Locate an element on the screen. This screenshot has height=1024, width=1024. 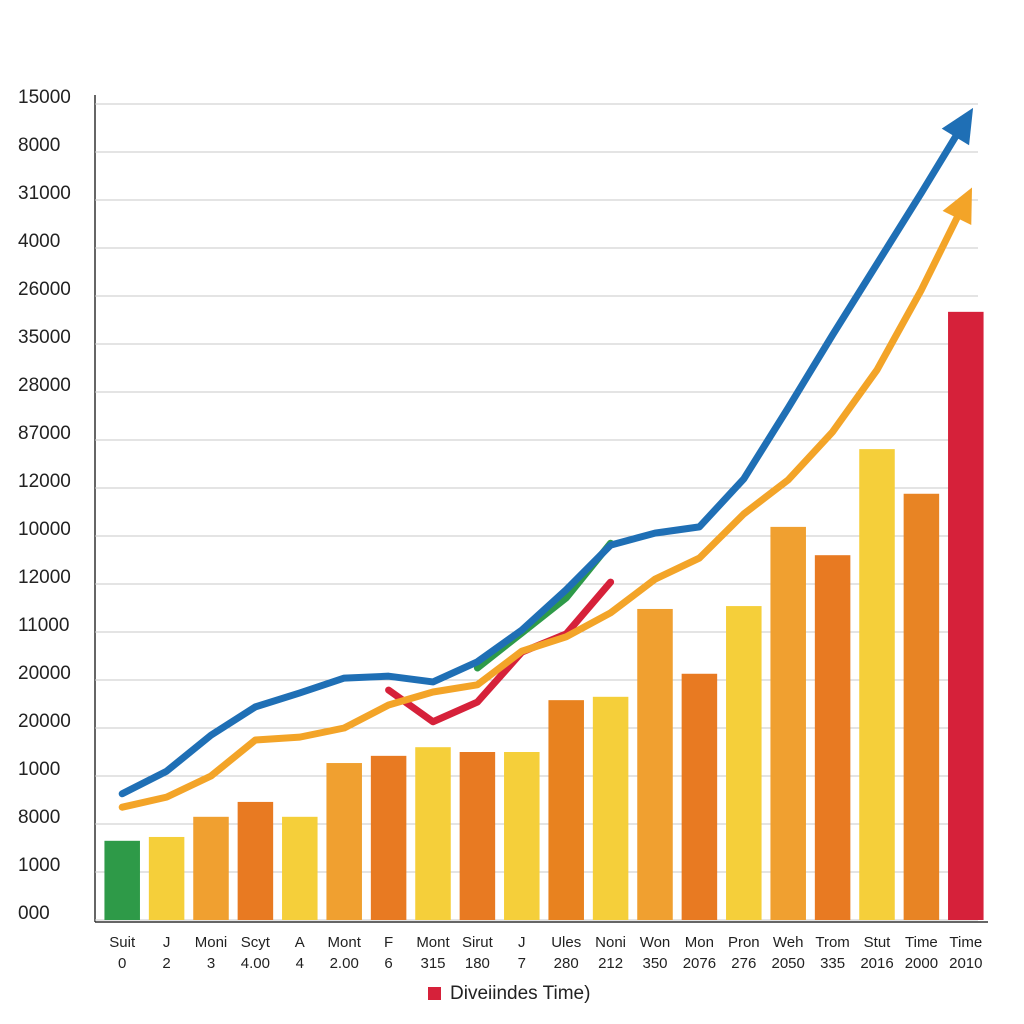
x-tick-label: 276 is located at coordinates (743, 963).